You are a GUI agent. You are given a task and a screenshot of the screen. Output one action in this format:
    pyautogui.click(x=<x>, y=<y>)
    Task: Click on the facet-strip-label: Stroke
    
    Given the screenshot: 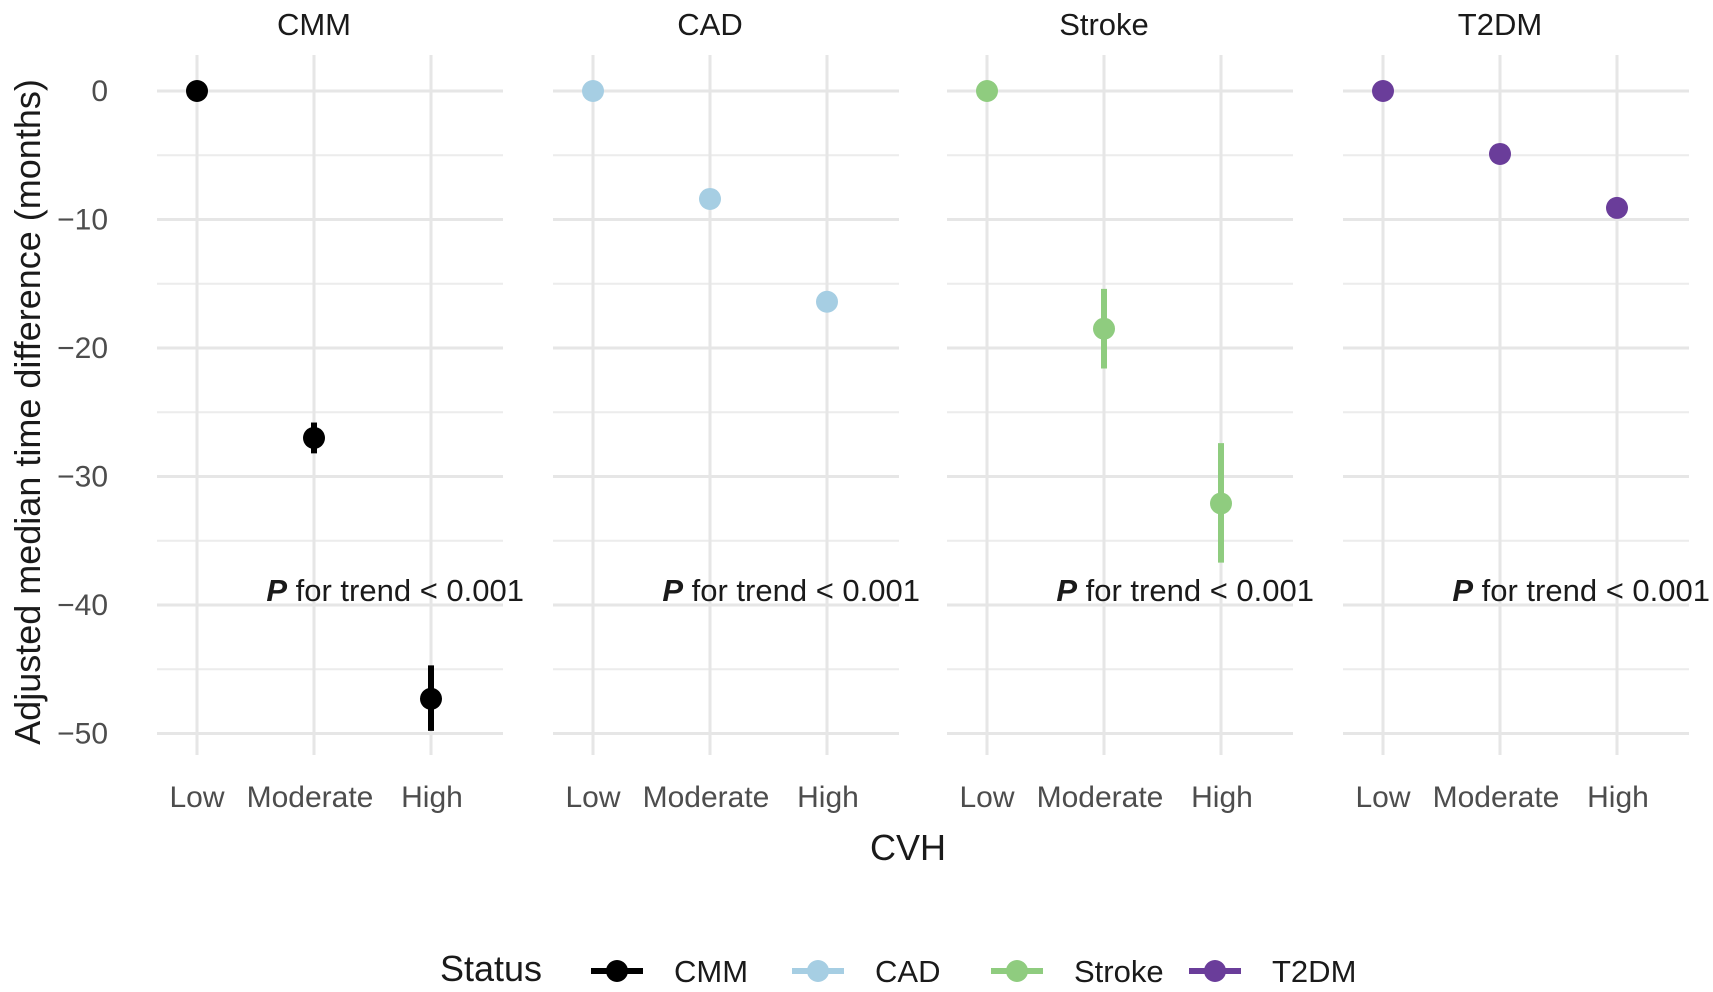 What is the action you would take?
    pyautogui.click(x=1104, y=24)
    